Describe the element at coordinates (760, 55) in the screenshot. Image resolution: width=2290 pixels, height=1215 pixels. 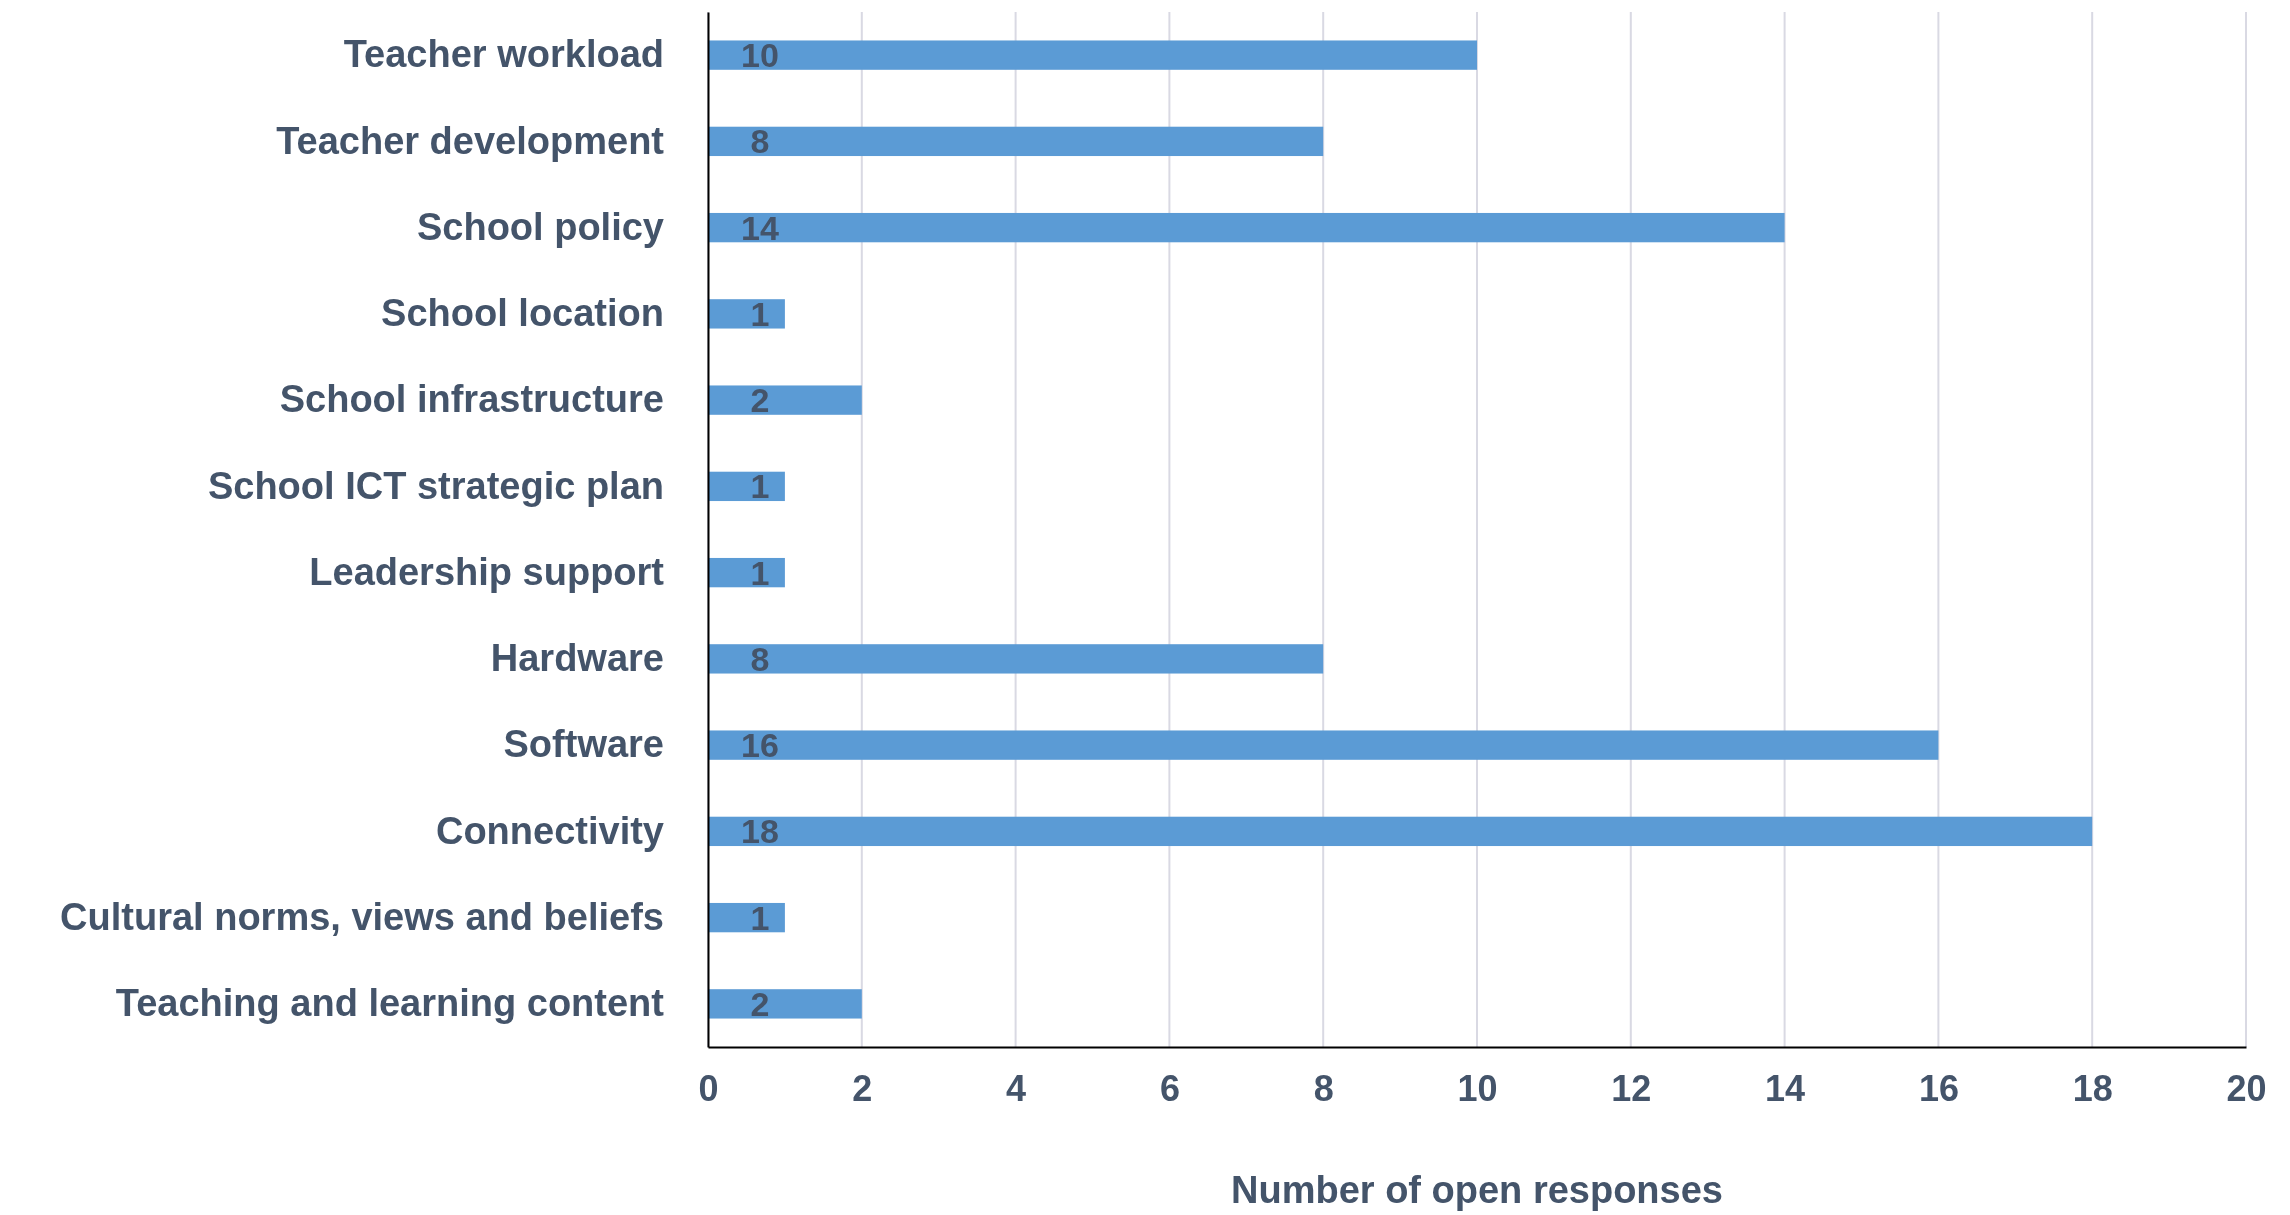
I see `data-label: 10` at that location.